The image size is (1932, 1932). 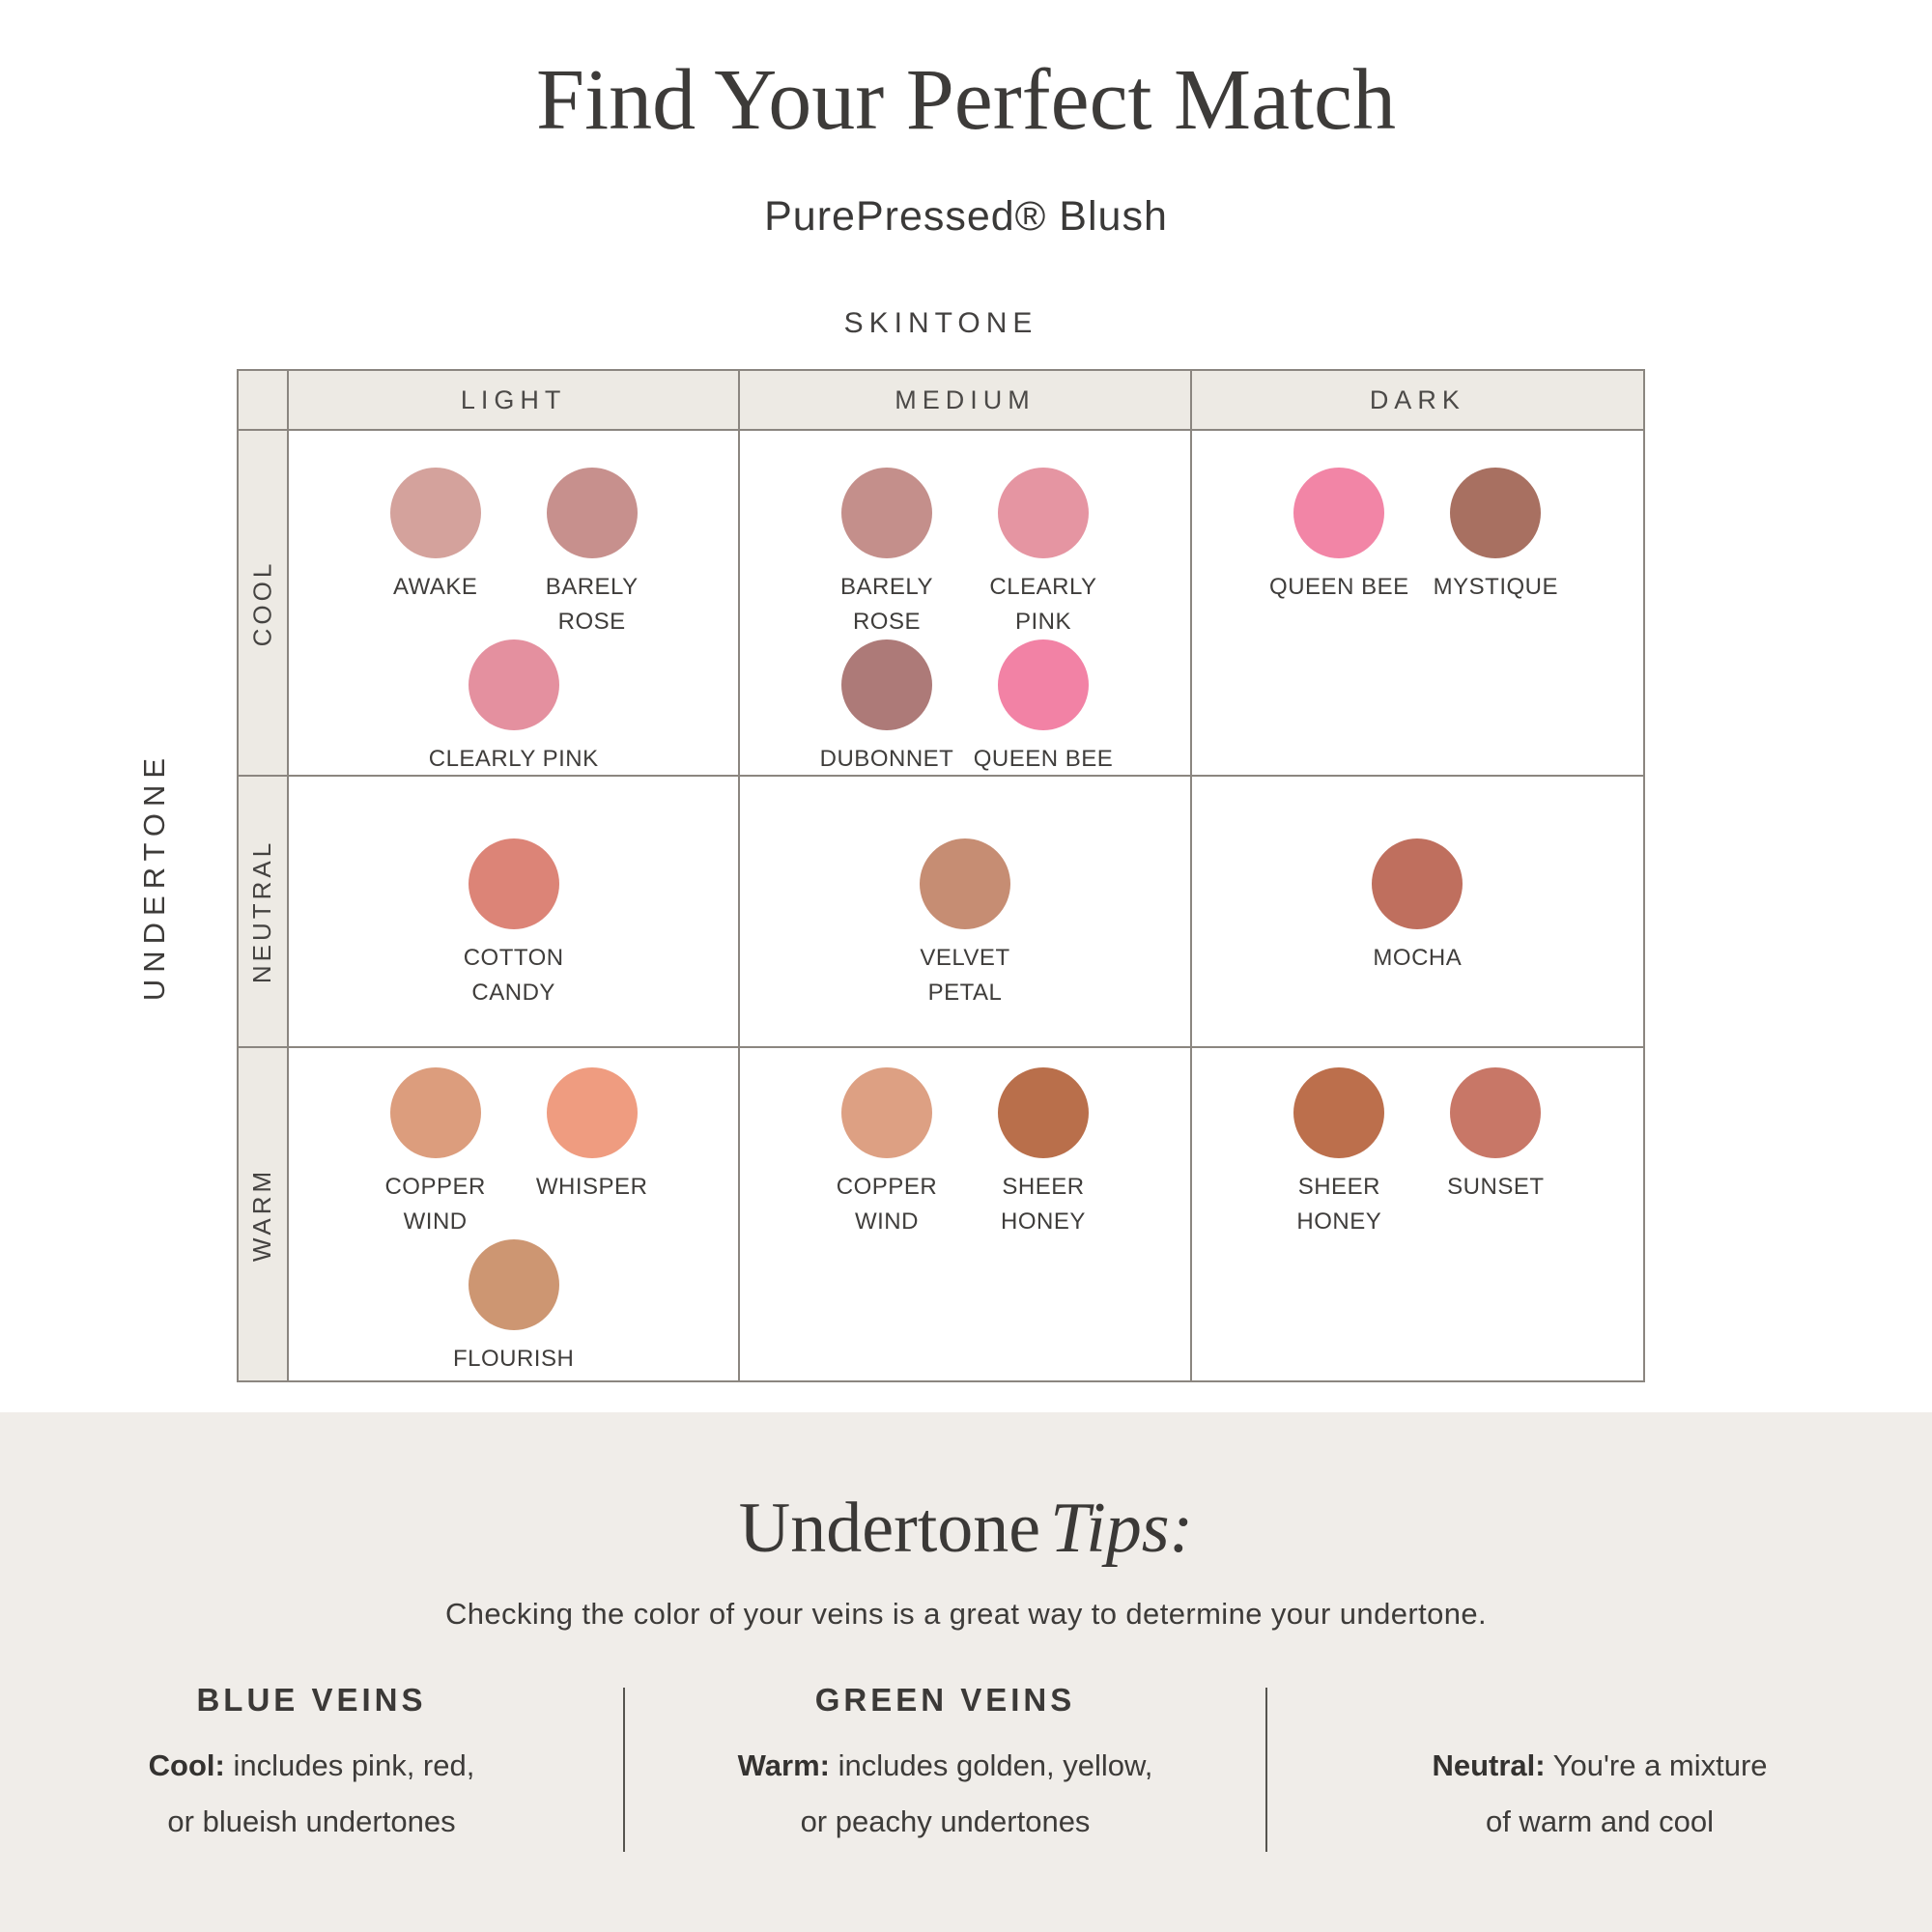 I want to click on dubonnet-swatch-circle, so click(x=886, y=684).